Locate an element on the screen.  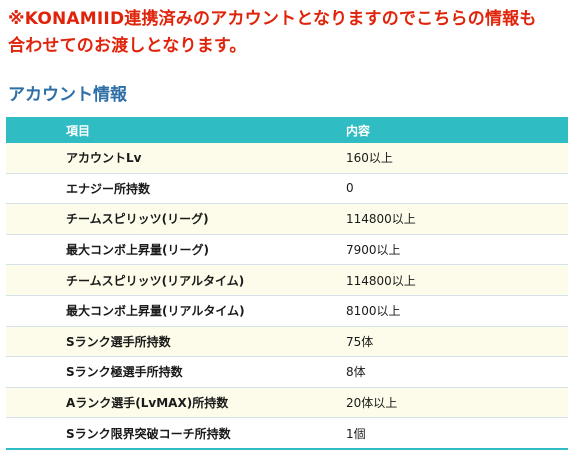
table-row: チームスピリッツ(リーグ) 114800以上 is located at coordinates (287, 219).